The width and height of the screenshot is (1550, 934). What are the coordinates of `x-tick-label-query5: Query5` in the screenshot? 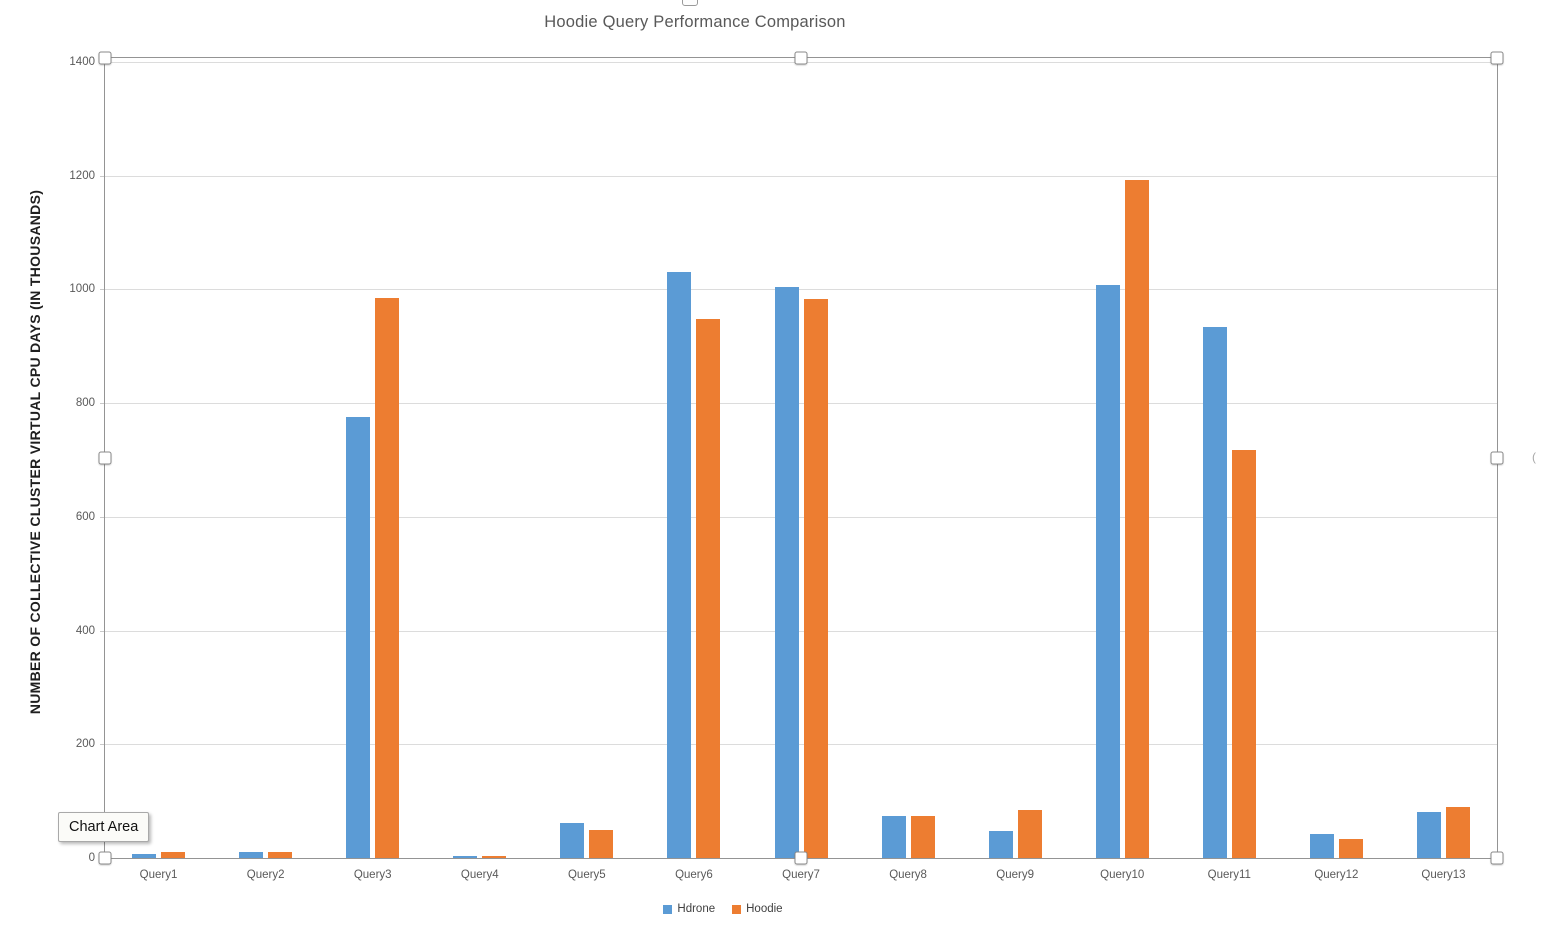 It's located at (586, 875).